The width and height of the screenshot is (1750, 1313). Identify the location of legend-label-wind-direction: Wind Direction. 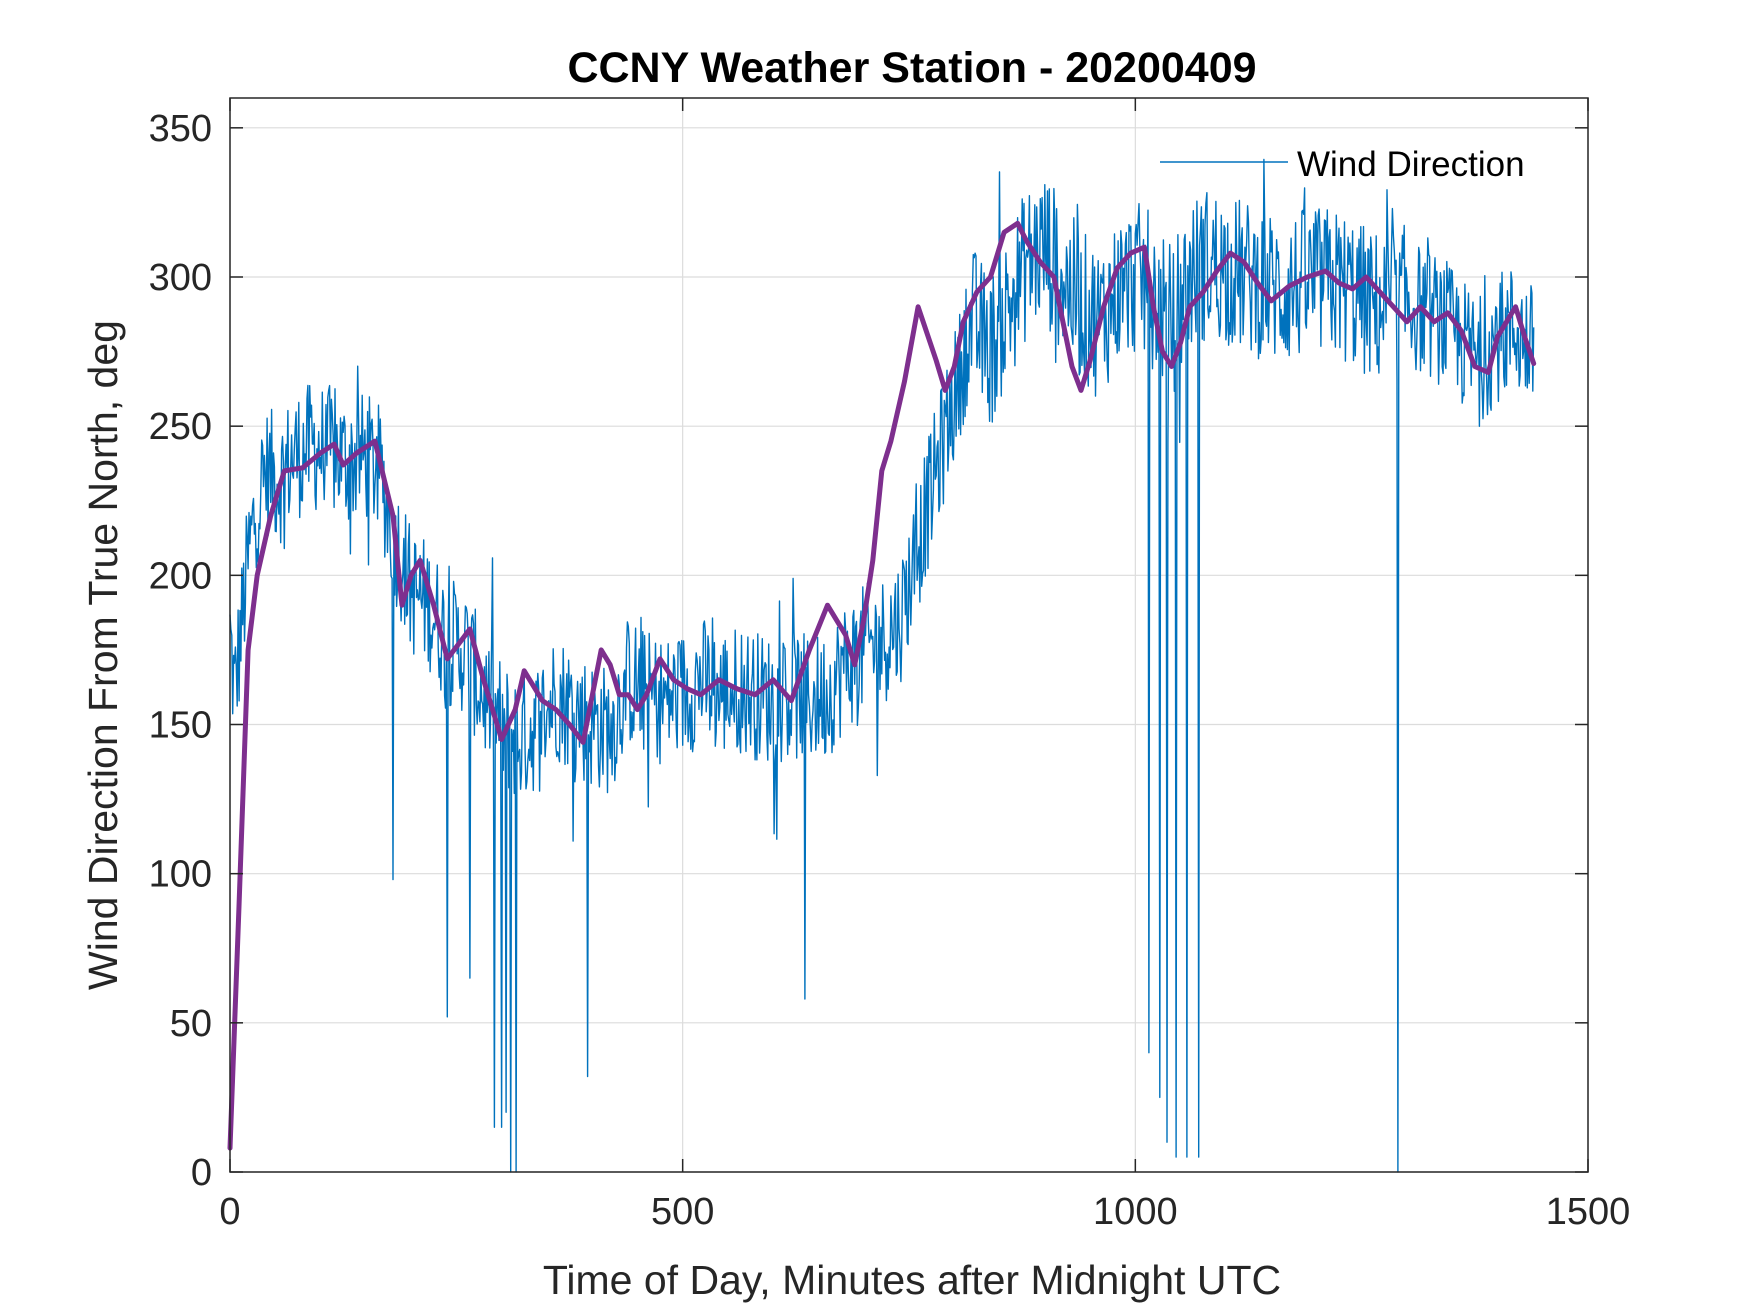
(1411, 164).